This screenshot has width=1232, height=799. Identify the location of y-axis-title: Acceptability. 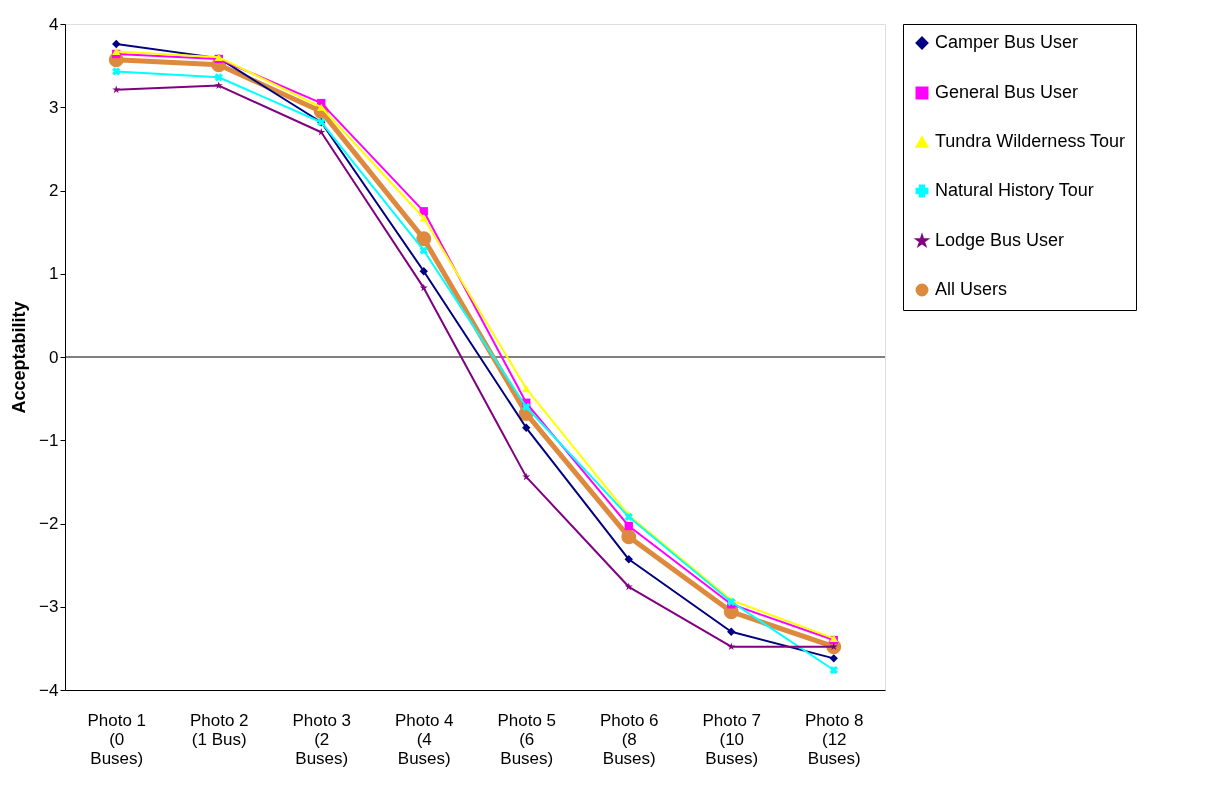
(19, 357).